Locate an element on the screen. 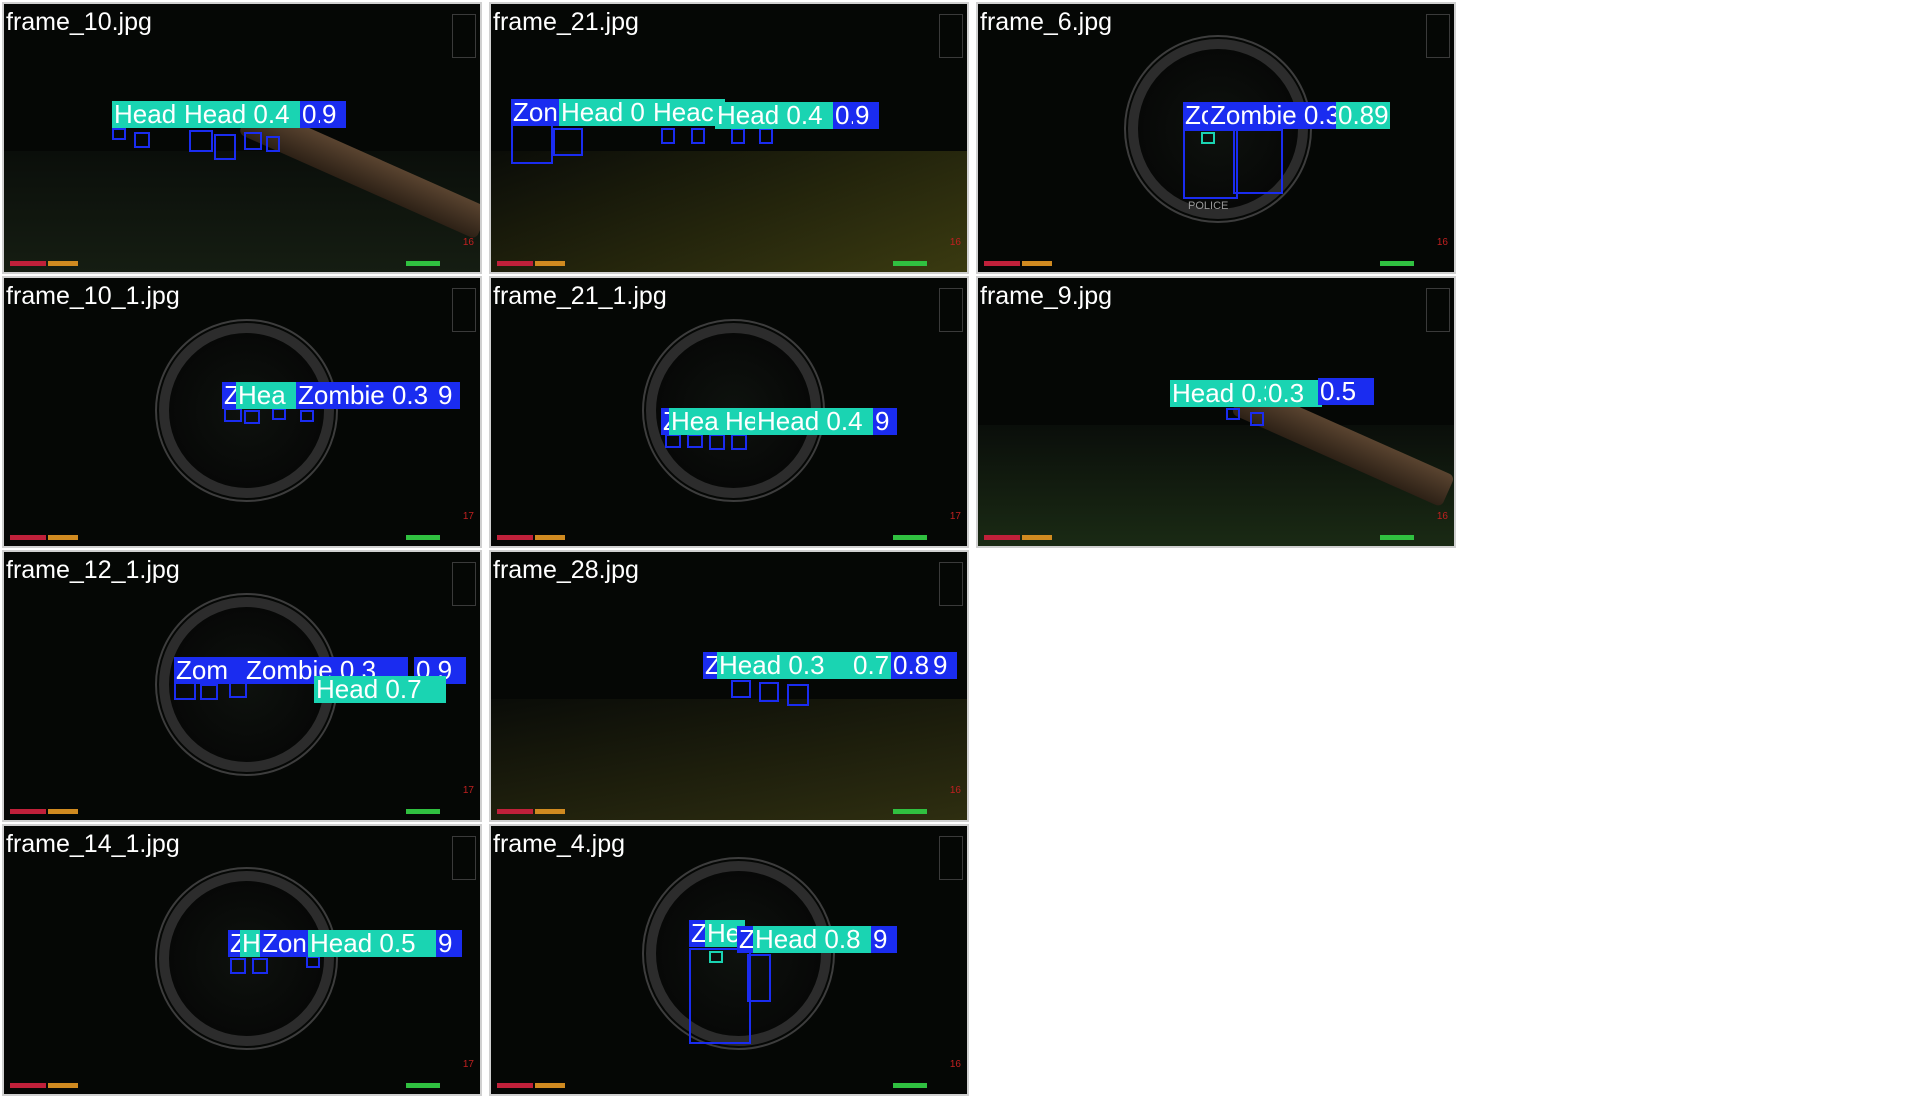 The width and height of the screenshot is (1920, 1096). head-box is located at coordinates (1208, 138).